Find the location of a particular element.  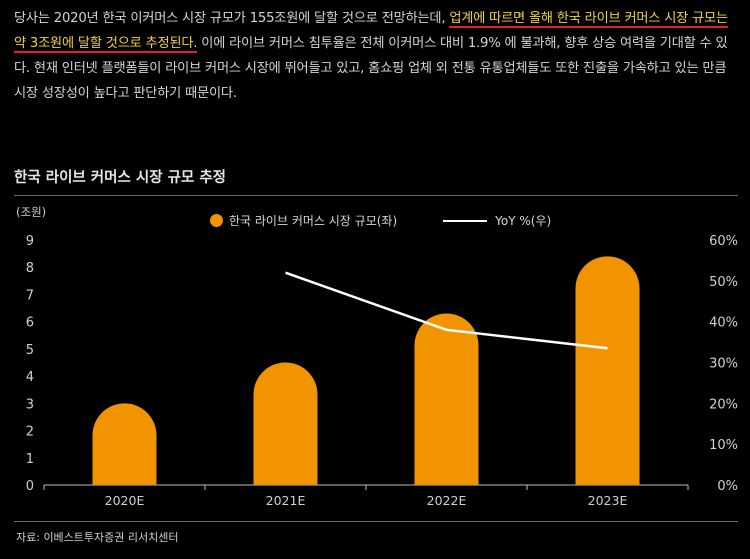

y-right-tick-label: 60% is located at coordinates (723, 241).